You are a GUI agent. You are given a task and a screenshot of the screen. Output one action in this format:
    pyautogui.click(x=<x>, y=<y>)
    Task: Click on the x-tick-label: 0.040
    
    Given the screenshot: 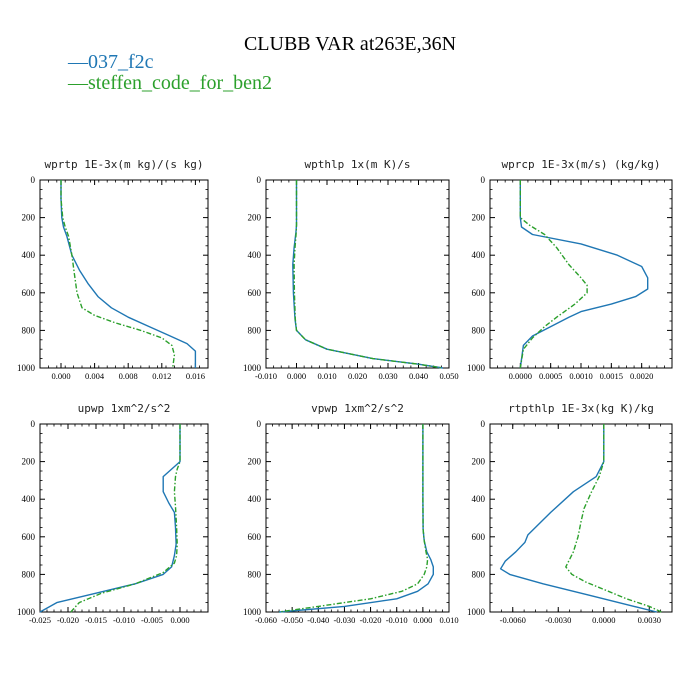 What is the action you would take?
    pyautogui.click(x=418, y=376)
    